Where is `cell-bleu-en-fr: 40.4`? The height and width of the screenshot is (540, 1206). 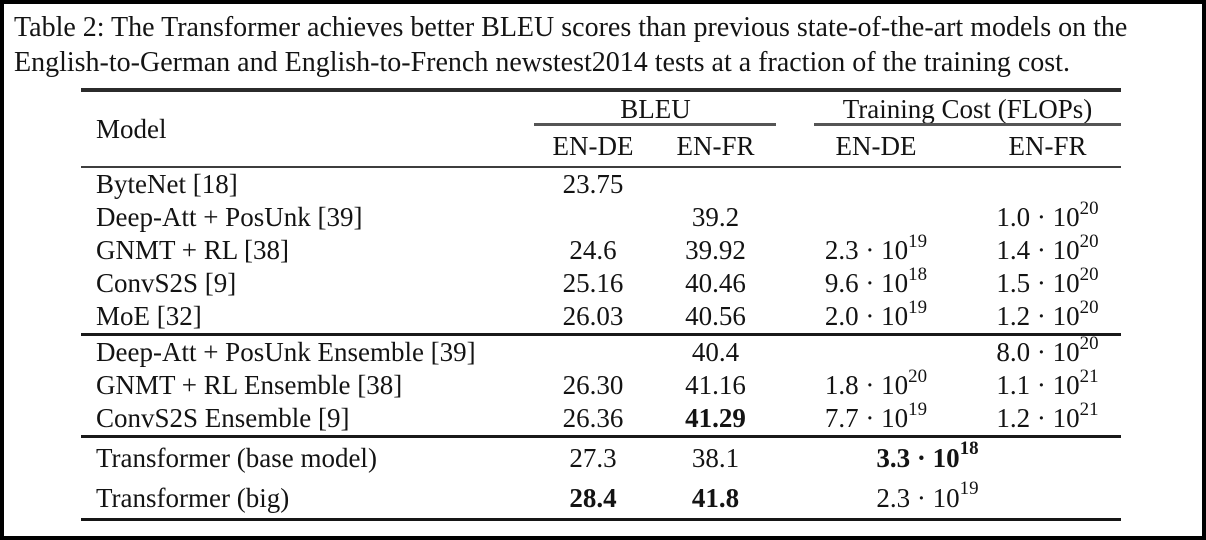
cell-bleu-en-fr: 40.4 is located at coordinates (715, 351).